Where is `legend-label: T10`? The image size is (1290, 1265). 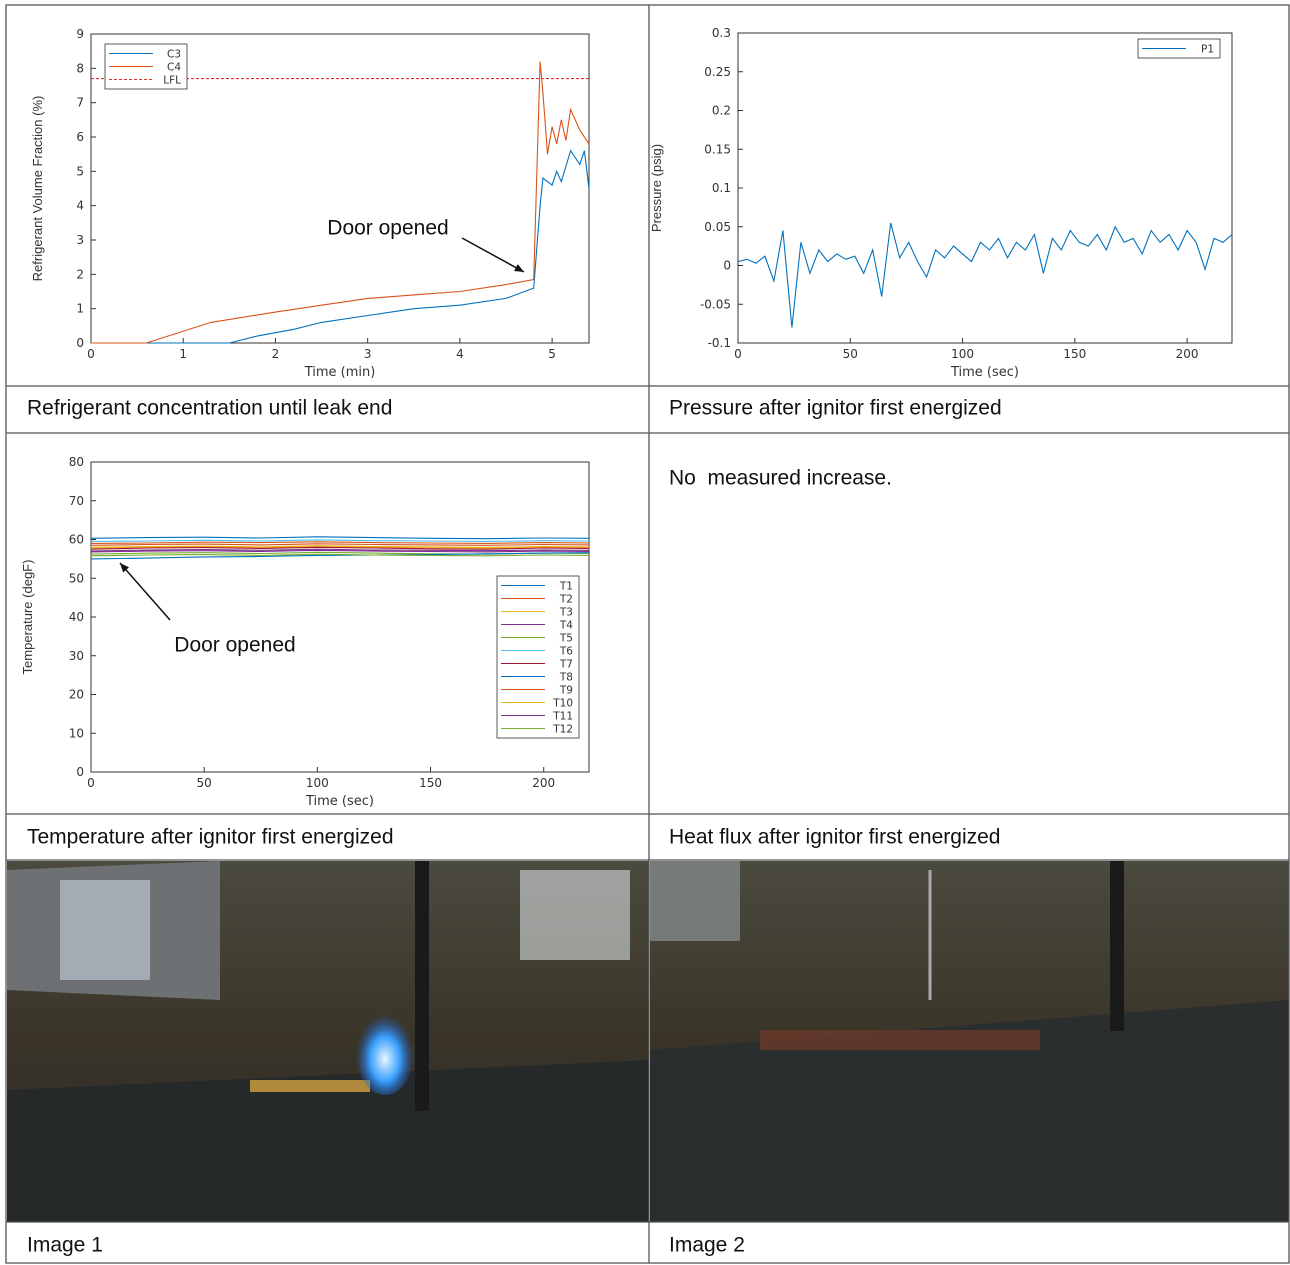 legend-label: T10 is located at coordinates (562, 704).